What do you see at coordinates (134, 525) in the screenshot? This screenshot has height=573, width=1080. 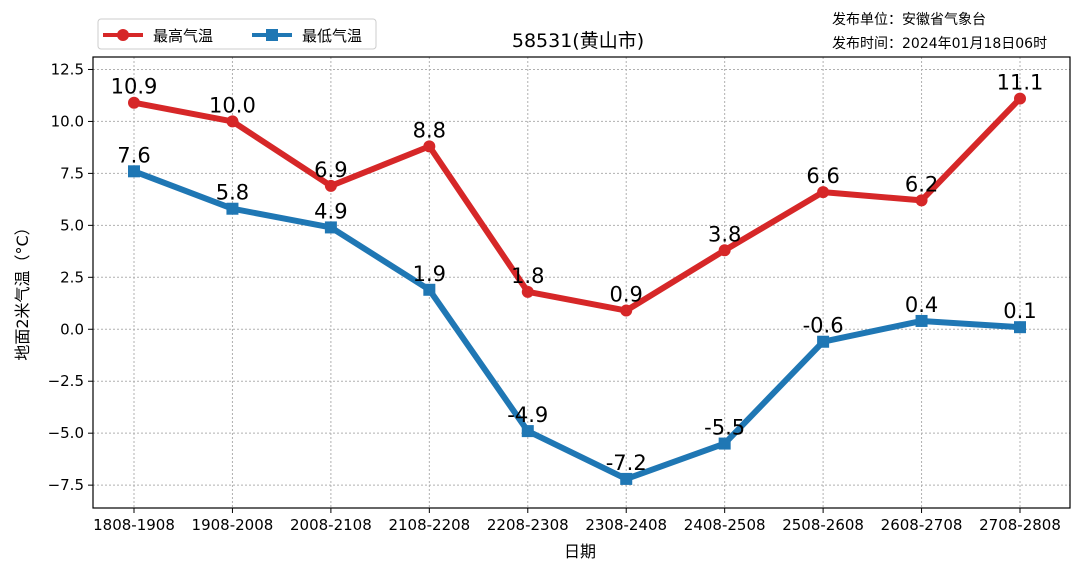 I see `x-tick-label: 1808-1908` at bounding box center [134, 525].